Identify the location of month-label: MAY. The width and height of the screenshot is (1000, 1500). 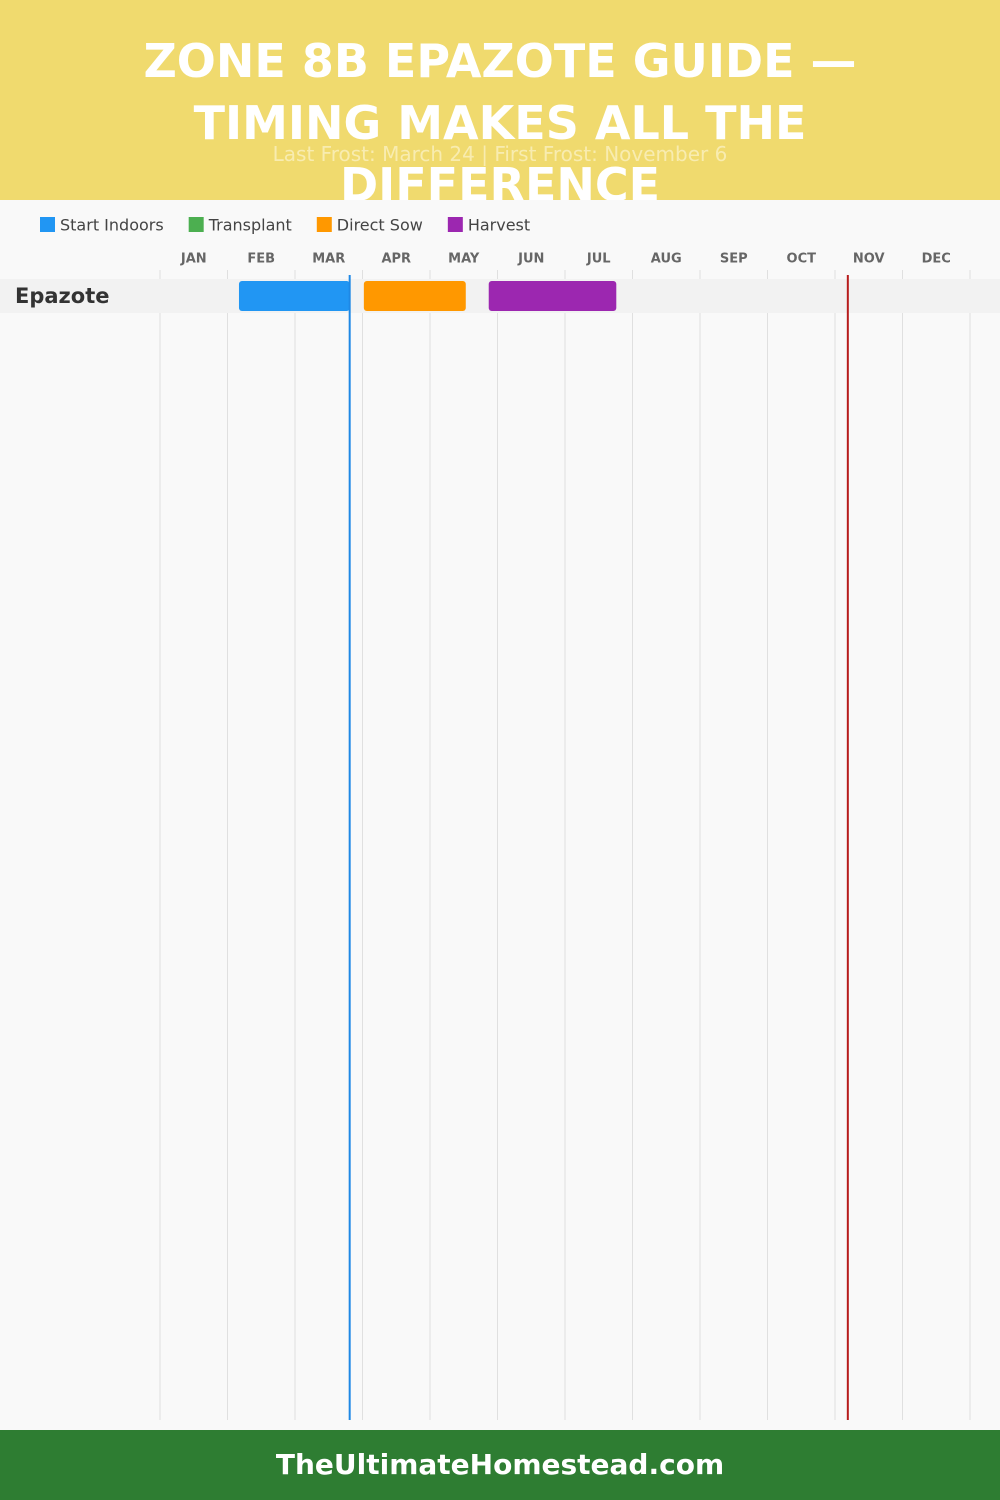
(464, 259).